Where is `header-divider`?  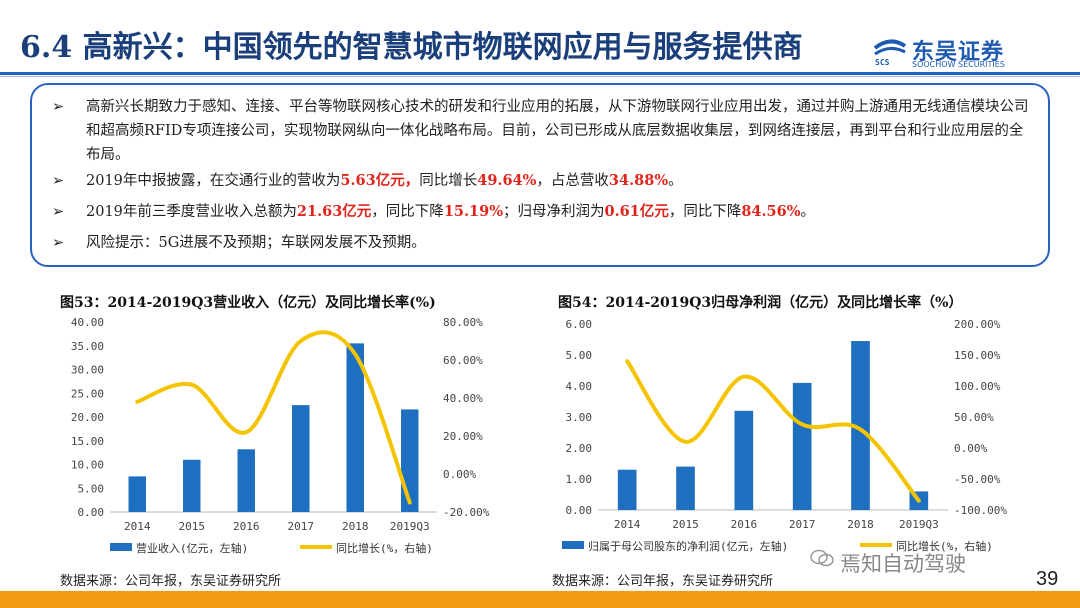
header-divider is located at coordinates (540, 73).